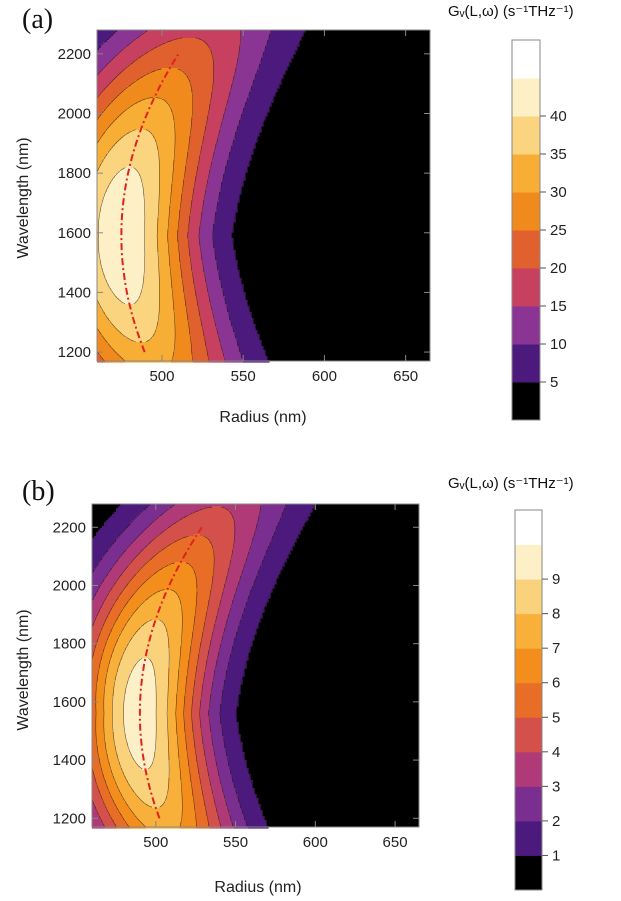  What do you see at coordinates (556, 614) in the screenshot?
I see `colorbar-tick-label: 8` at bounding box center [556, 614].